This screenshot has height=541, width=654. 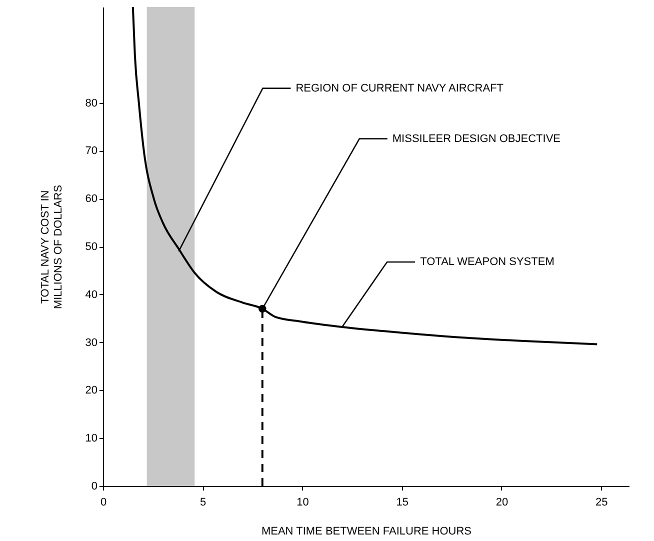 What do you see at coordinates (91, 438) in the screenshot?
I see `y-tick-label: 10` at bounding box center [91, 438].